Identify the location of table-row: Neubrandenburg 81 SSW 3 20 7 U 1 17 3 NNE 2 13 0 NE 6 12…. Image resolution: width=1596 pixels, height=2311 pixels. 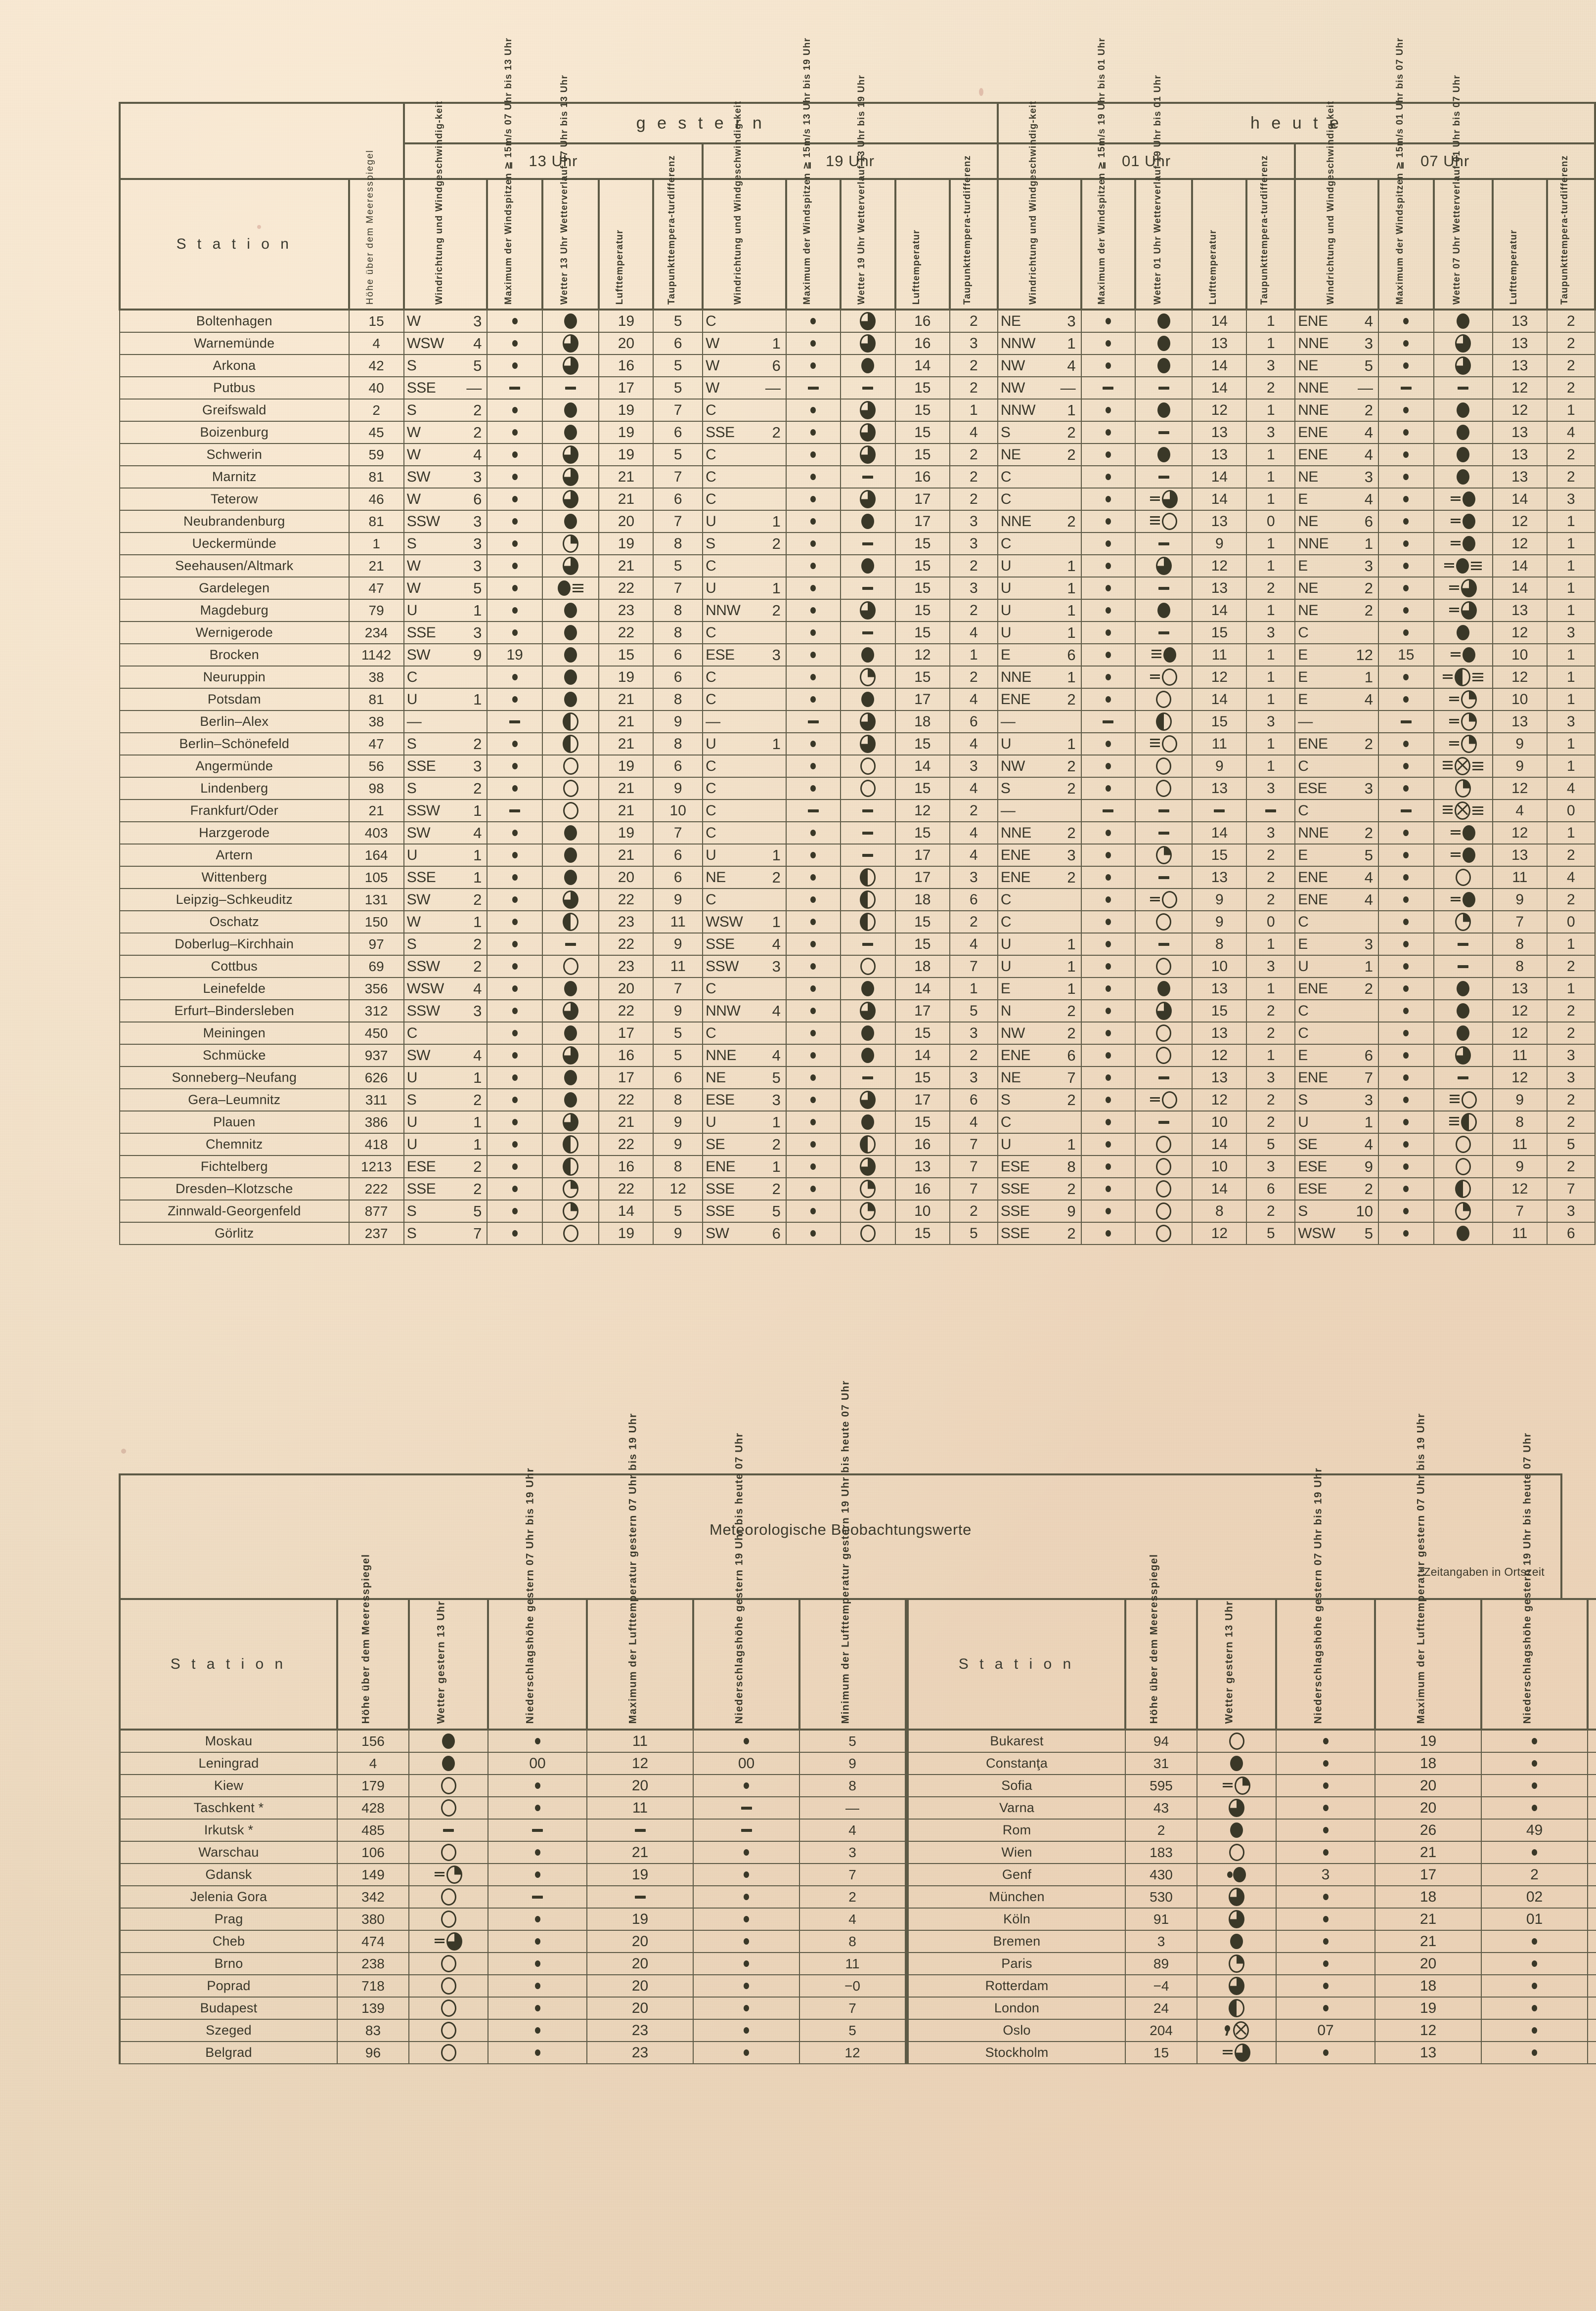
(857, 521).